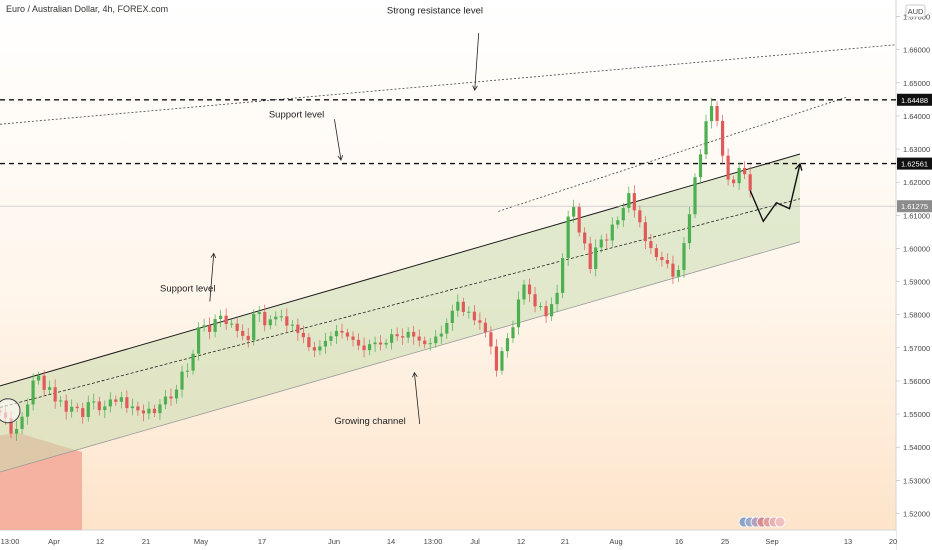 The width and height of the screenshot is (932, 550). What do you see at coordinates (762, 522) in the screenshot?
I see `event-markers` at bounding box center [762, 522].